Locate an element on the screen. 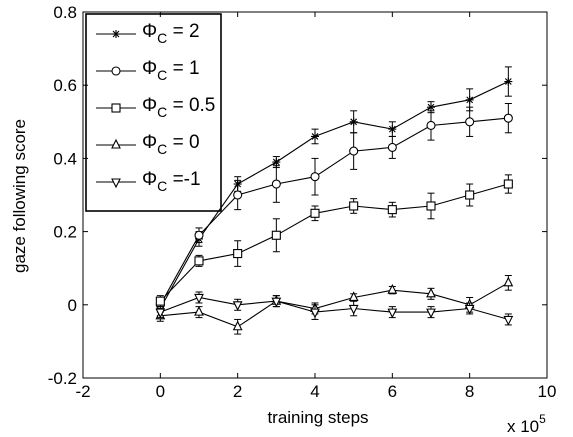 This screenshot has height=437, width=573. legend-item: ΦC = 0 is located at coordinates (148, 144).